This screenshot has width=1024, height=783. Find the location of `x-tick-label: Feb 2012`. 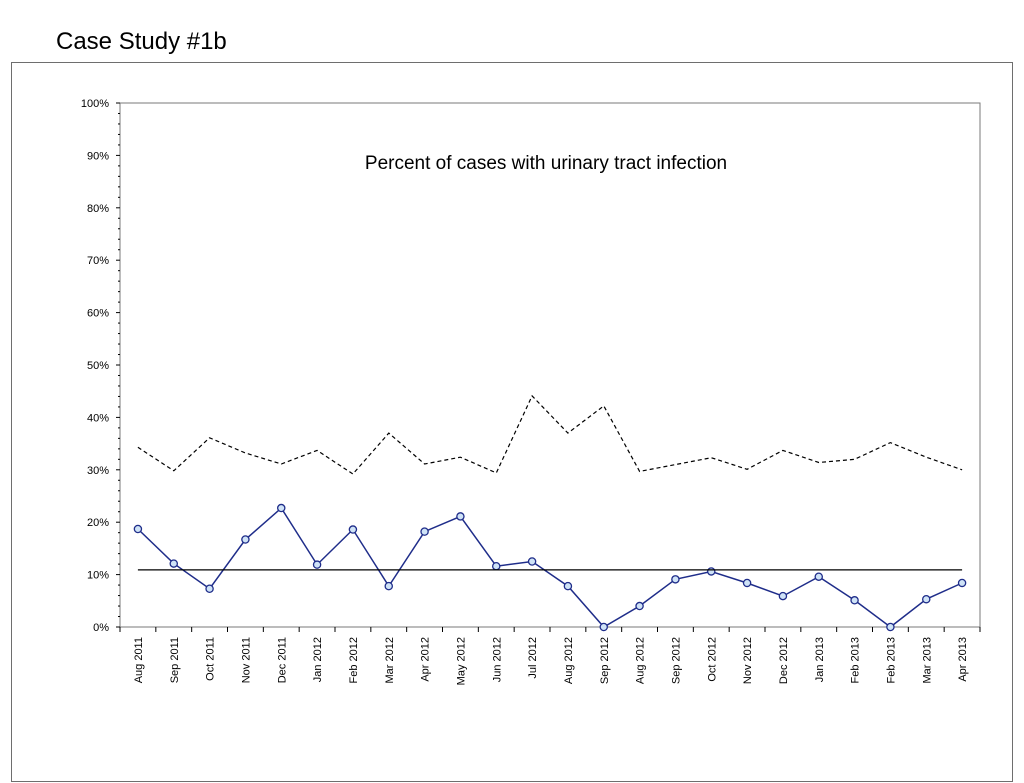

x-tick-label: Feb 2012 is located at coordinates (354, 660).